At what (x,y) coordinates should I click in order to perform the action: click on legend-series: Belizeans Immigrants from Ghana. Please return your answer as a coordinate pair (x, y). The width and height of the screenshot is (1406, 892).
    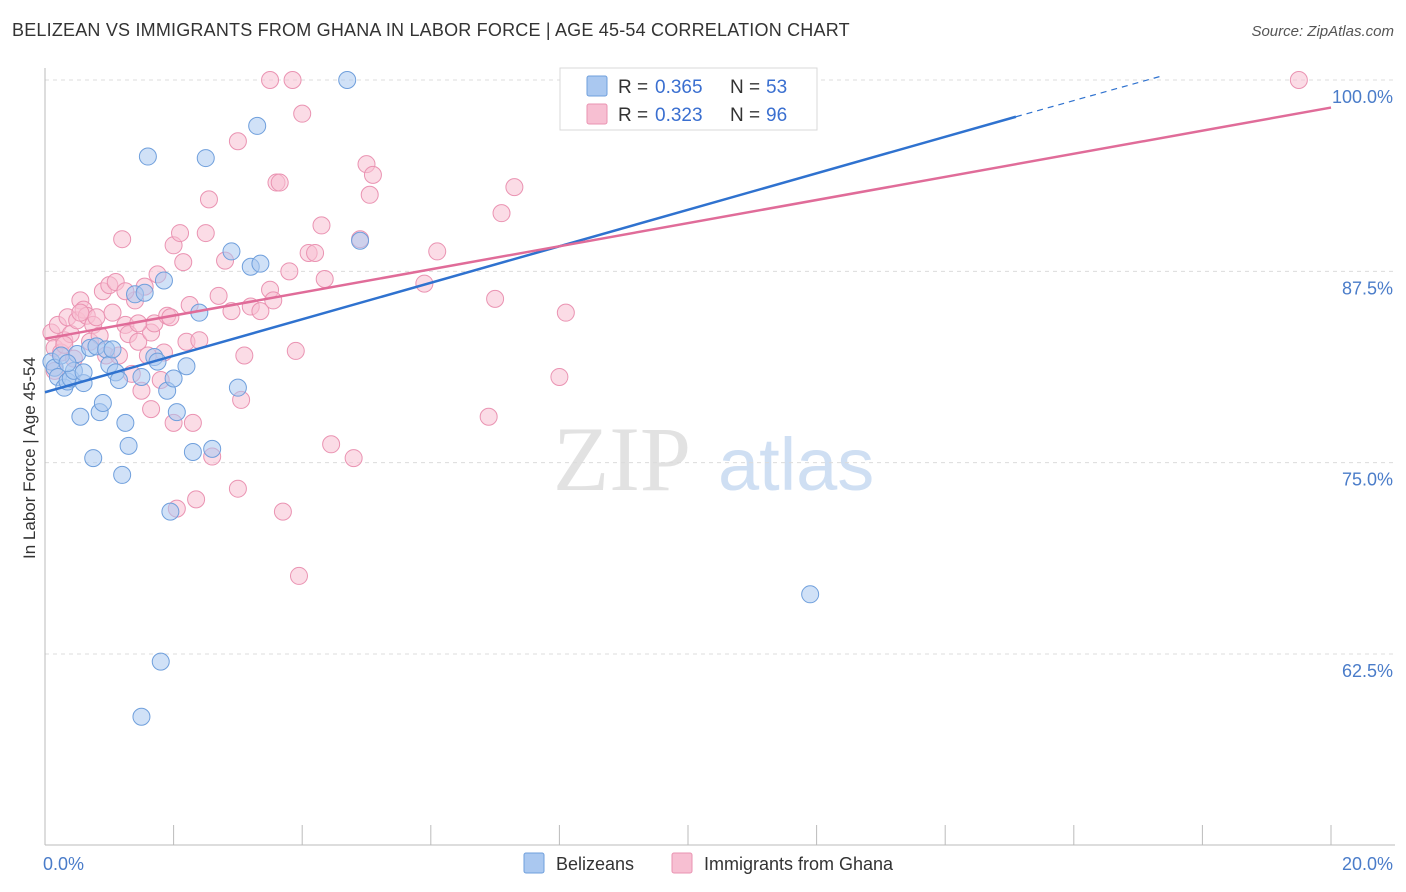
    Looking at the image, I should click on (708, 863).